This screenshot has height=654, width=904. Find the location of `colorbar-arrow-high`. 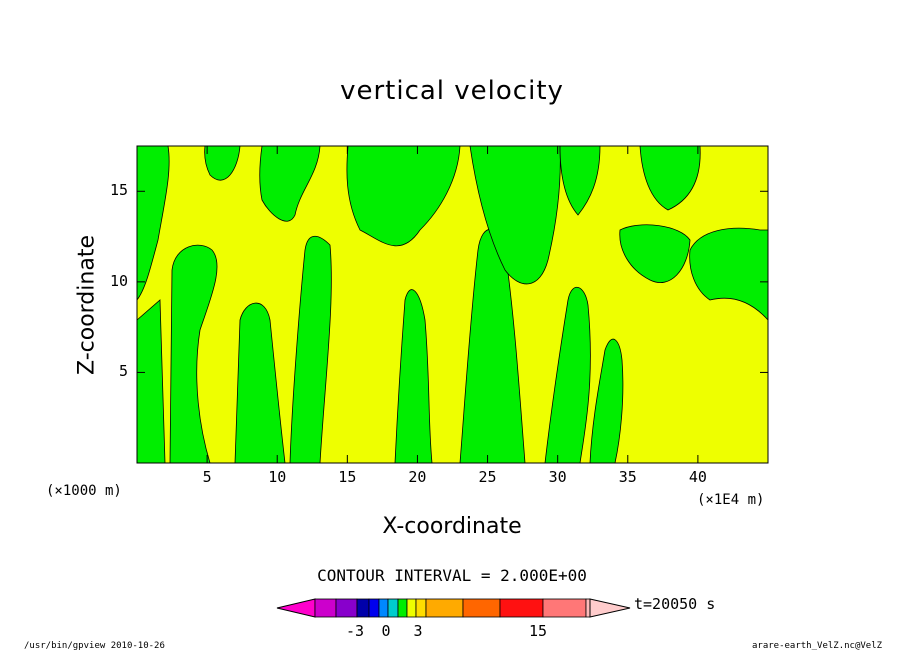

colorbar-arrow-high is located at coordinates (610, 608).